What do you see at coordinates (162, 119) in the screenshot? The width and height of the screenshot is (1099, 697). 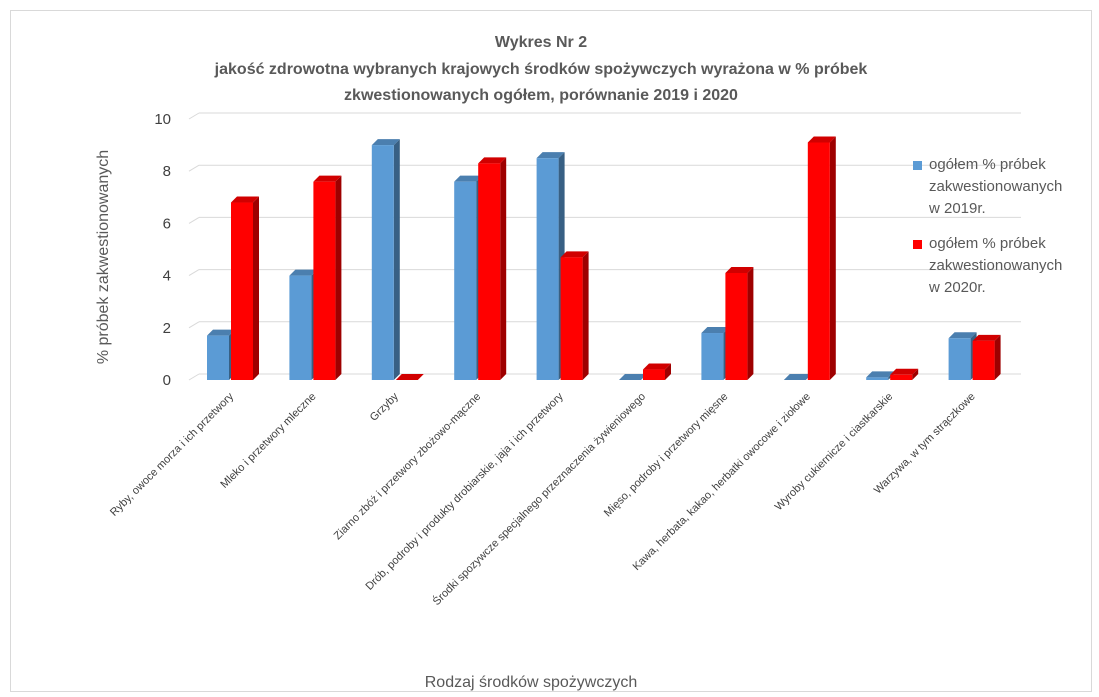 I see `y-tick-label: 10` at bounding box center [162, 119].